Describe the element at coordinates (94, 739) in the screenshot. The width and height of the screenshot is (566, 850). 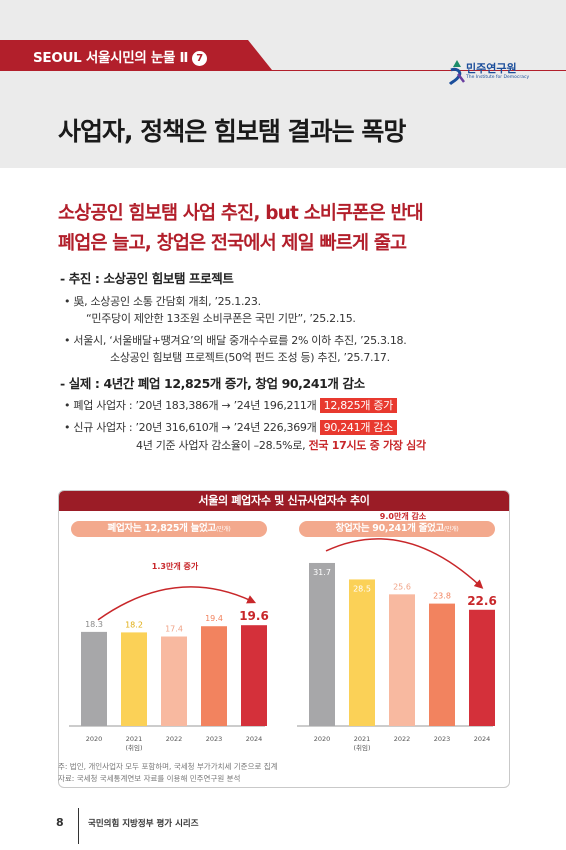
I see `closure-tick-label-2020: 2020` at that location.